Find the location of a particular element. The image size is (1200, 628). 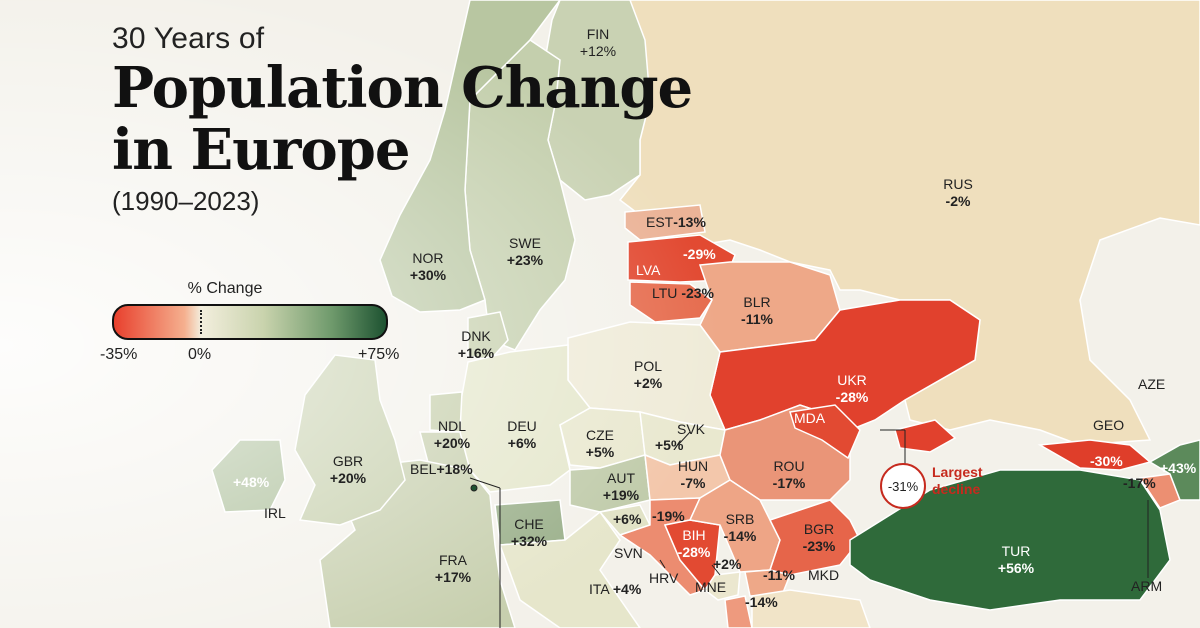

country-label-hun: HUN -7% is located at coordinates (693, 474).